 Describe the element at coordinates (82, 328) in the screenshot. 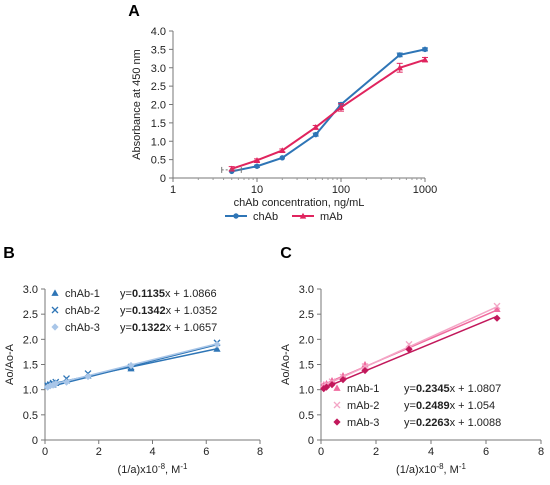

I see `legend-label: chAb-3` at that location.